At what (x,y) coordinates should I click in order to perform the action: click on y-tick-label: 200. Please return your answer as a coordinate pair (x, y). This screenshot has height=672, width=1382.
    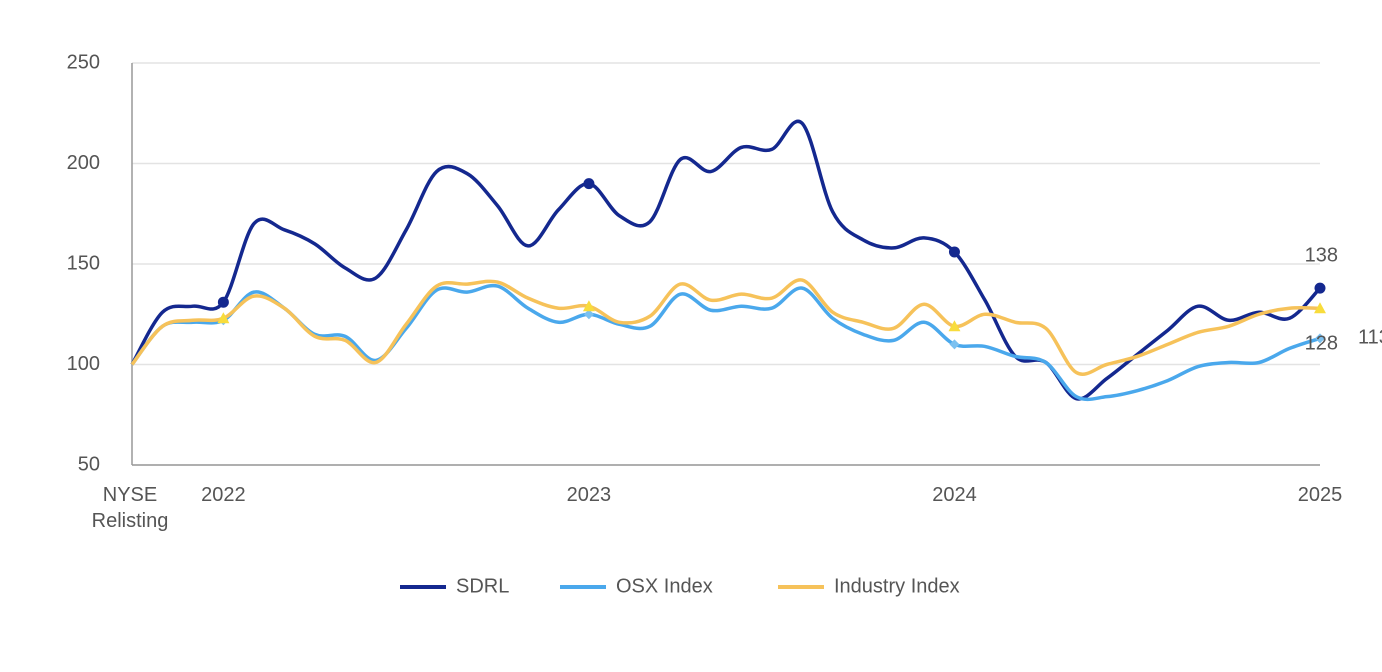
    Looking at the image, I should click on (83, 163).